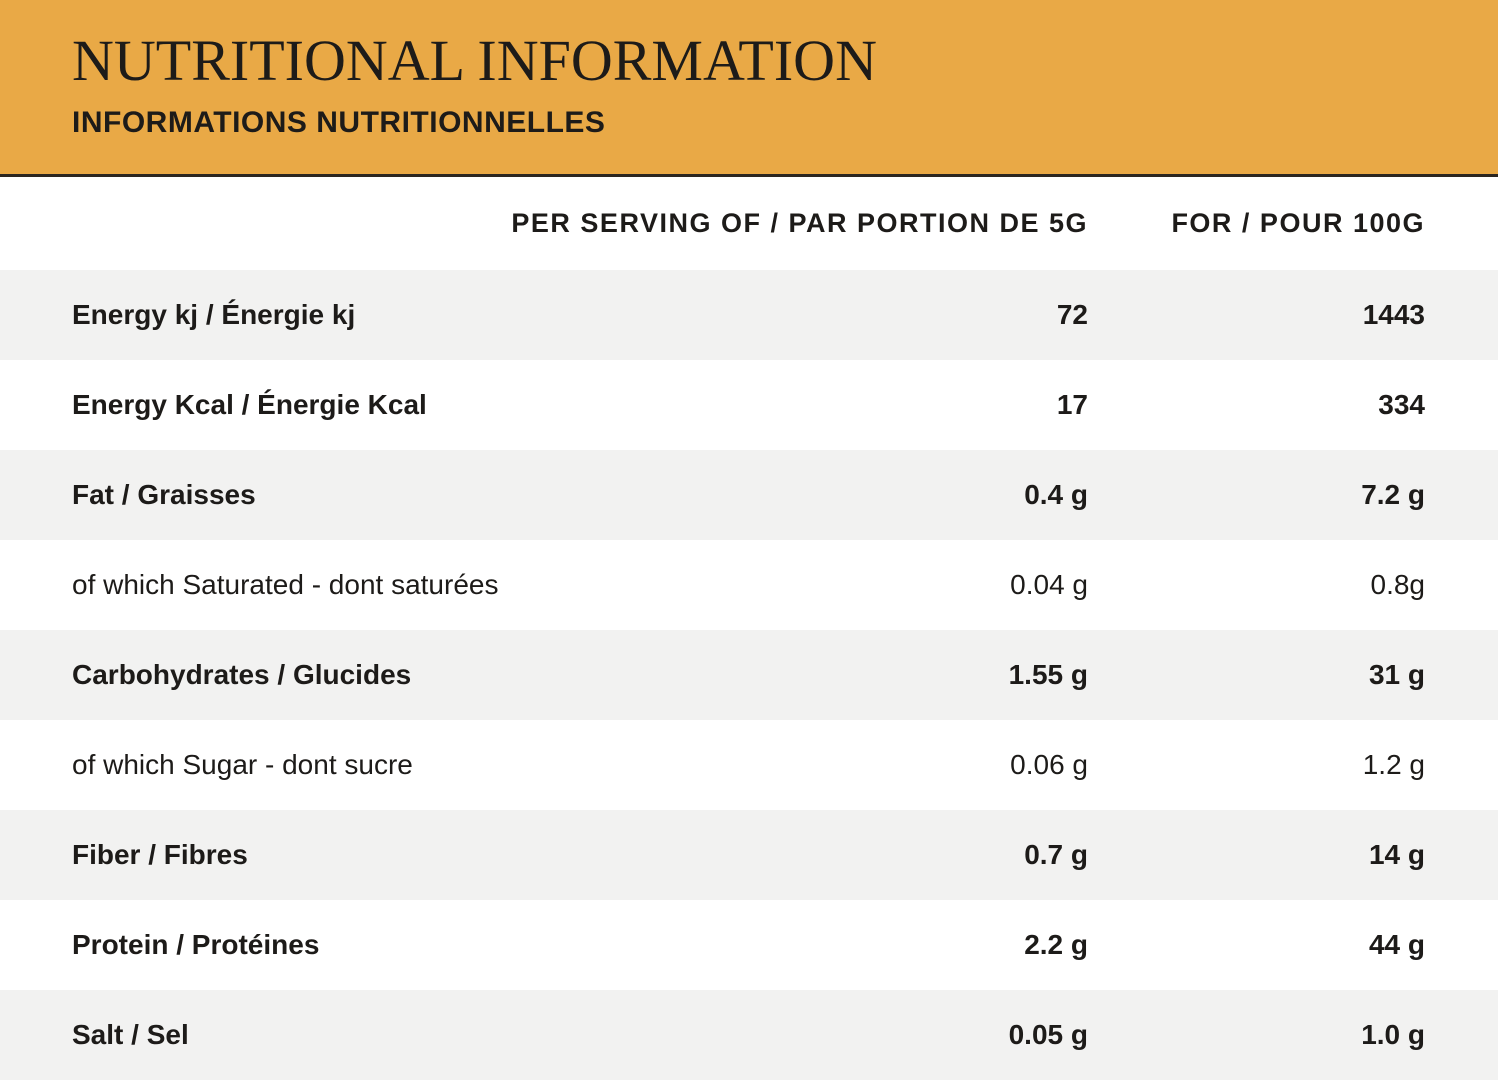 This screenshot has width=1498, height=1080. Describe the element at coordinates (1056, 944) in the screenshot. I see `row-value-per-serving: 2.2 g` at that location.